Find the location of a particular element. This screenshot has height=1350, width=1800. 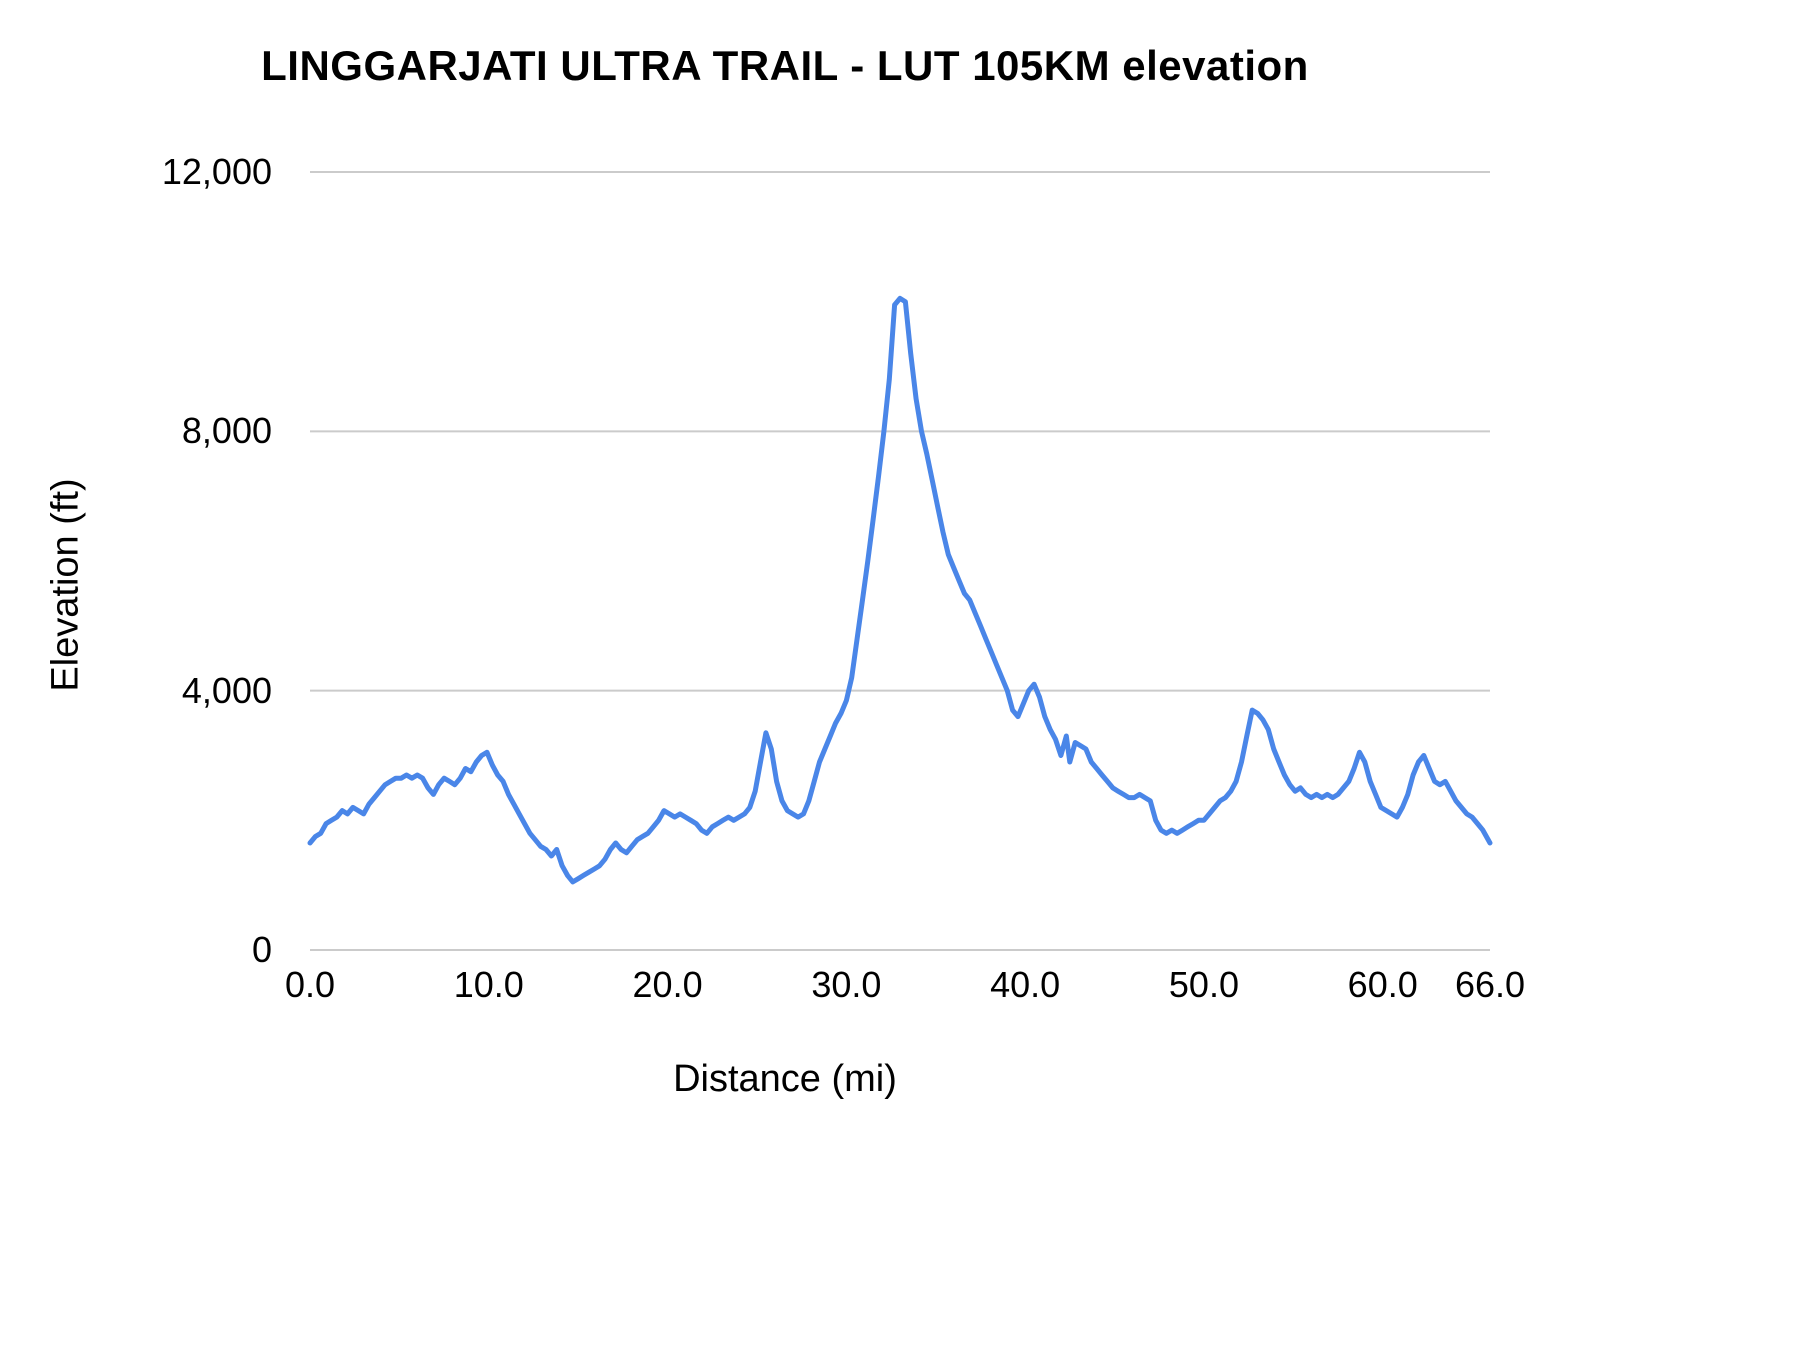

x-tick-label: 66.0 is located at coordinates (1490, 984).